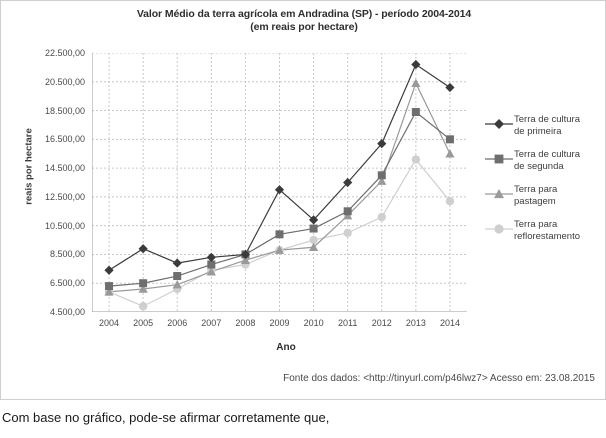 Image resolution: width=606 pixels, height=438 pixels. What do you see at coordinates (64, 53) in the screenshot?
I see `y-axis-tick-label: 22.500,00` at bounding box center [64, 53].